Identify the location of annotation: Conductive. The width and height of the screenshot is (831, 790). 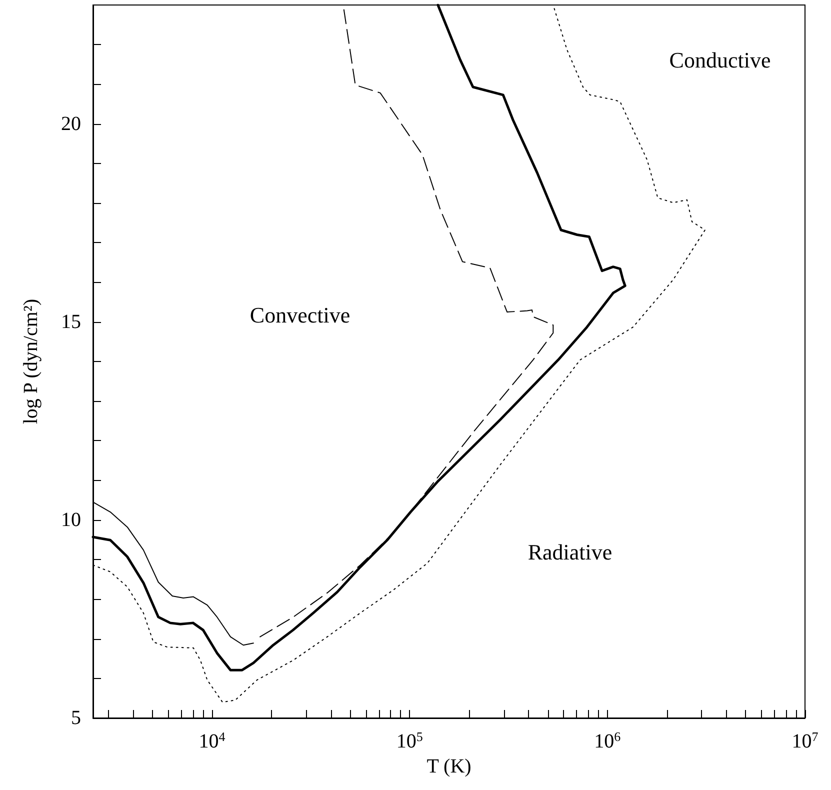
(720, 60).